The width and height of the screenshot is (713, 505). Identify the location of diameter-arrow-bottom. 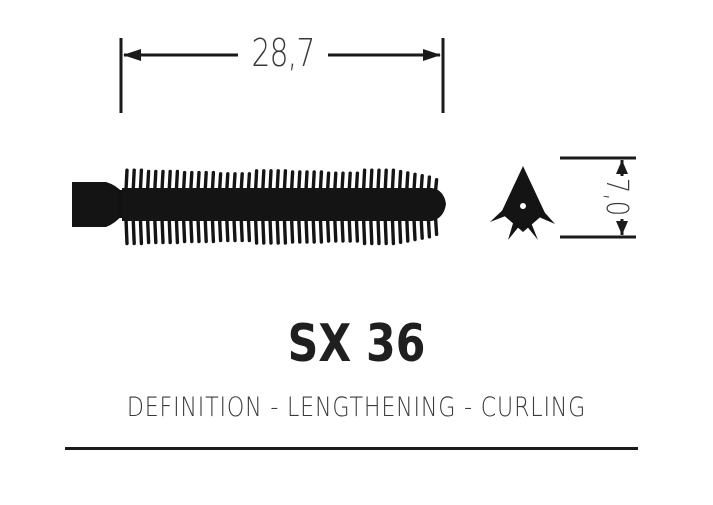
(622, 228).